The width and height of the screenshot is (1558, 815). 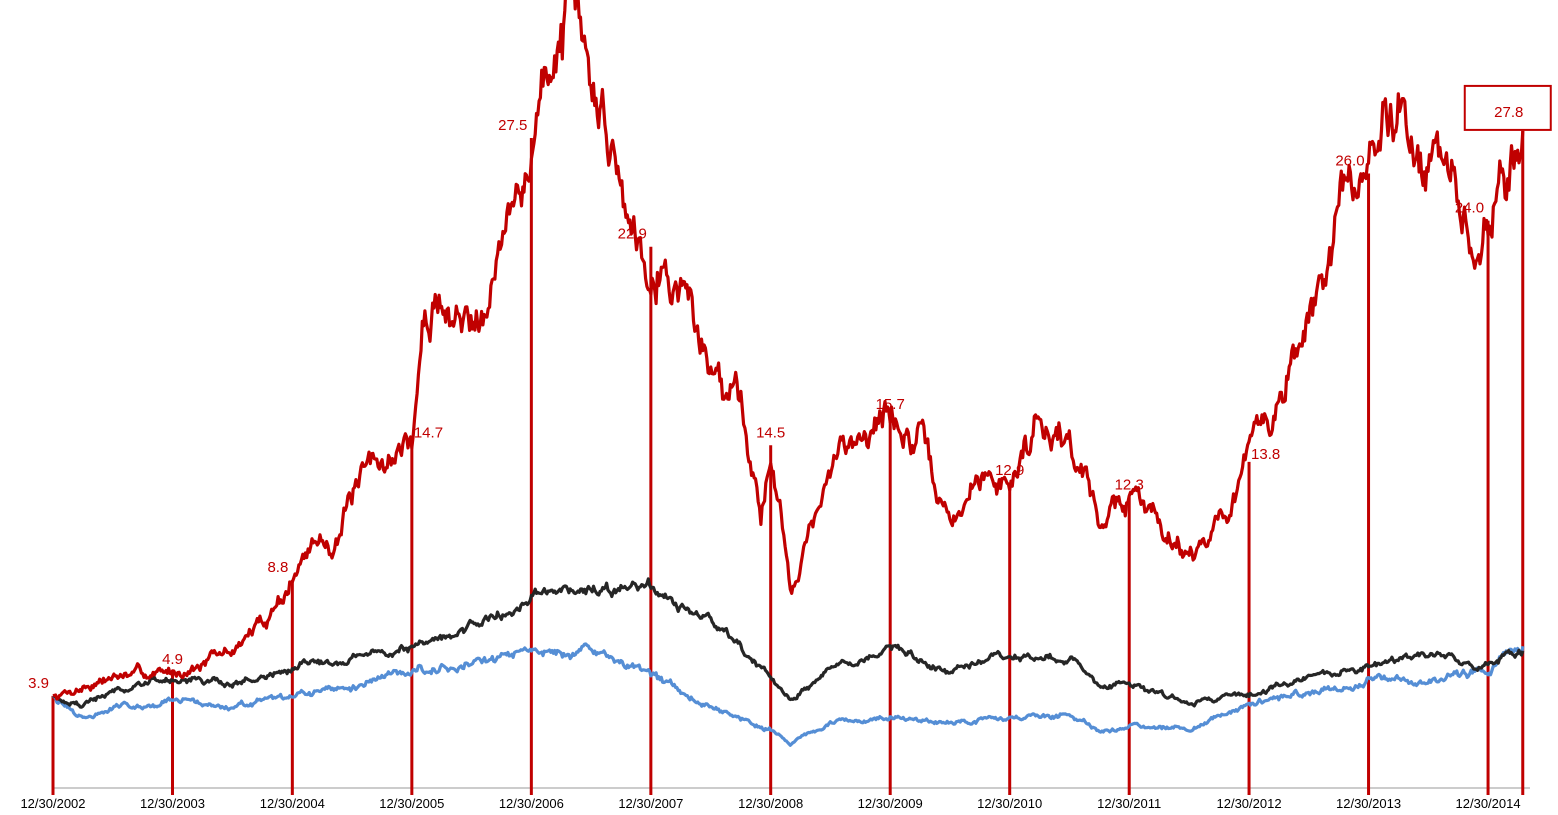 I want to click on x-tick-label: 12/30/2013, so click(x=1368, y=803).